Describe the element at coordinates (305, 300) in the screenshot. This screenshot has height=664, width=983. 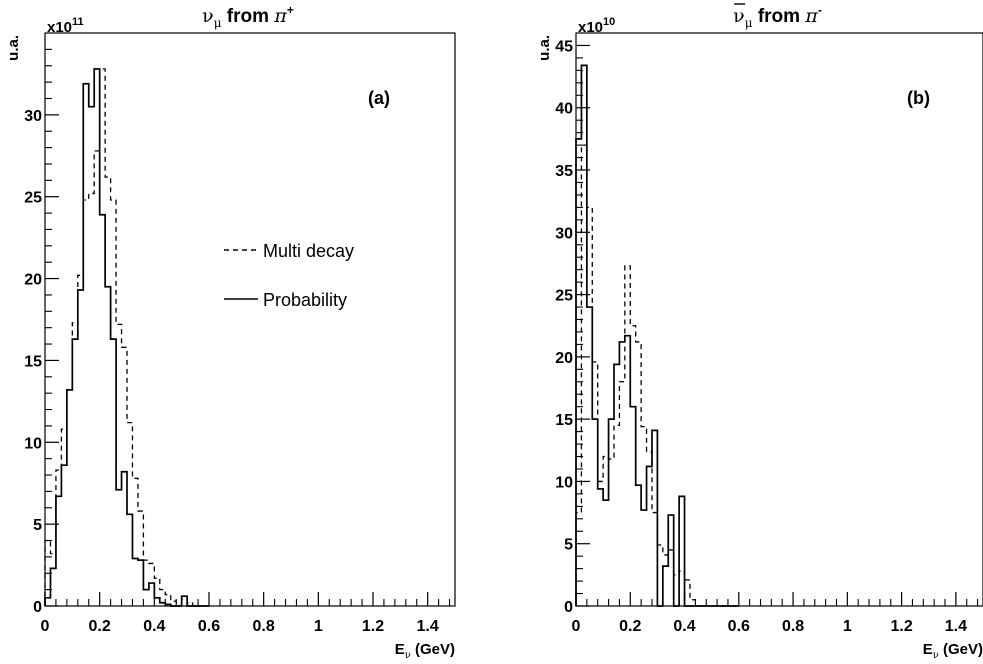
I see `legend-label-probability: Probability` at that location.